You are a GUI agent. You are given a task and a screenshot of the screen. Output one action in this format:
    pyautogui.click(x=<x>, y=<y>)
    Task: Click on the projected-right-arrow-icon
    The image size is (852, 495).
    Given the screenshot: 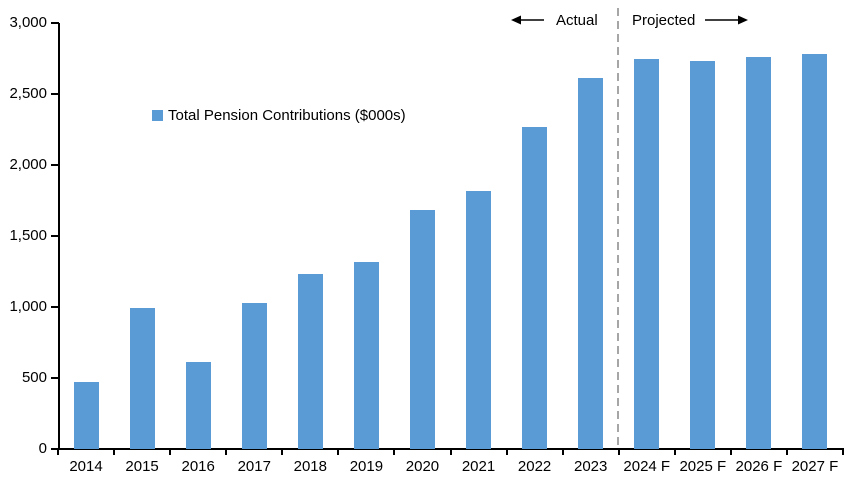 What is the action you would take?
    pyautogui.click(x=726, y=20)
    